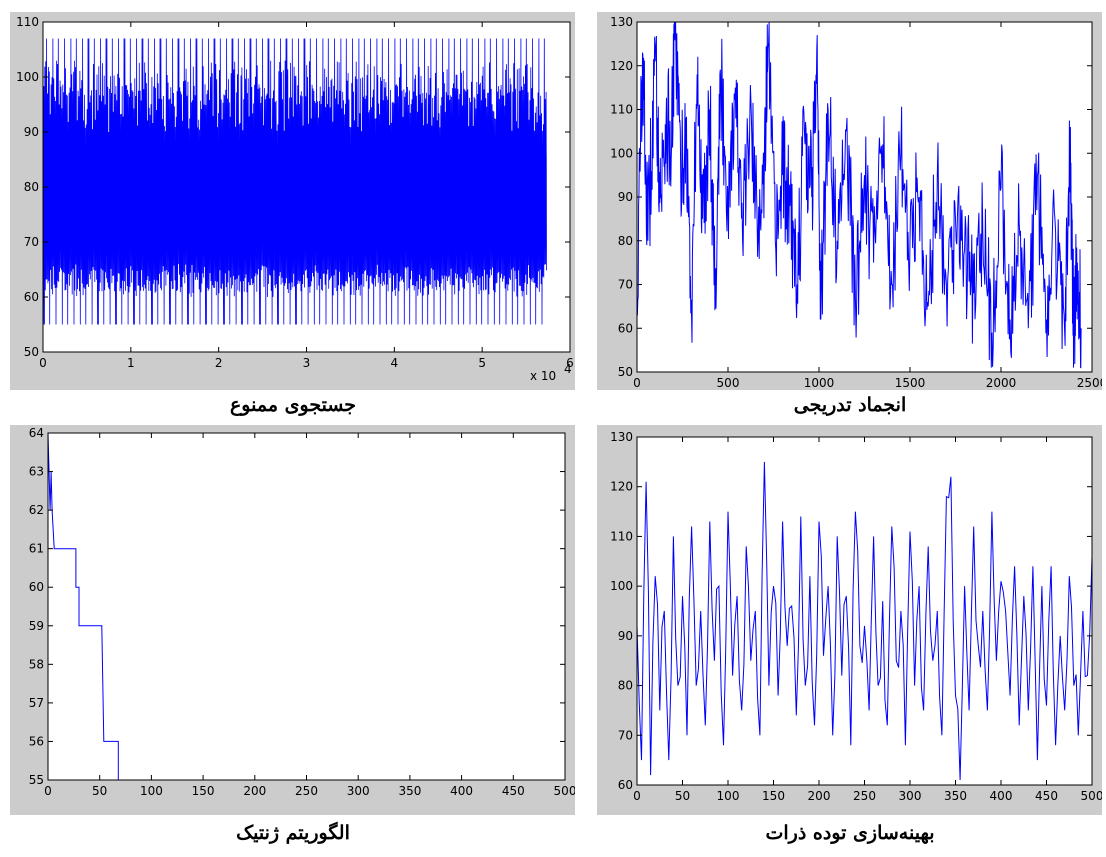  I want to click on x-tick-label: 1500, so click(910, 383).